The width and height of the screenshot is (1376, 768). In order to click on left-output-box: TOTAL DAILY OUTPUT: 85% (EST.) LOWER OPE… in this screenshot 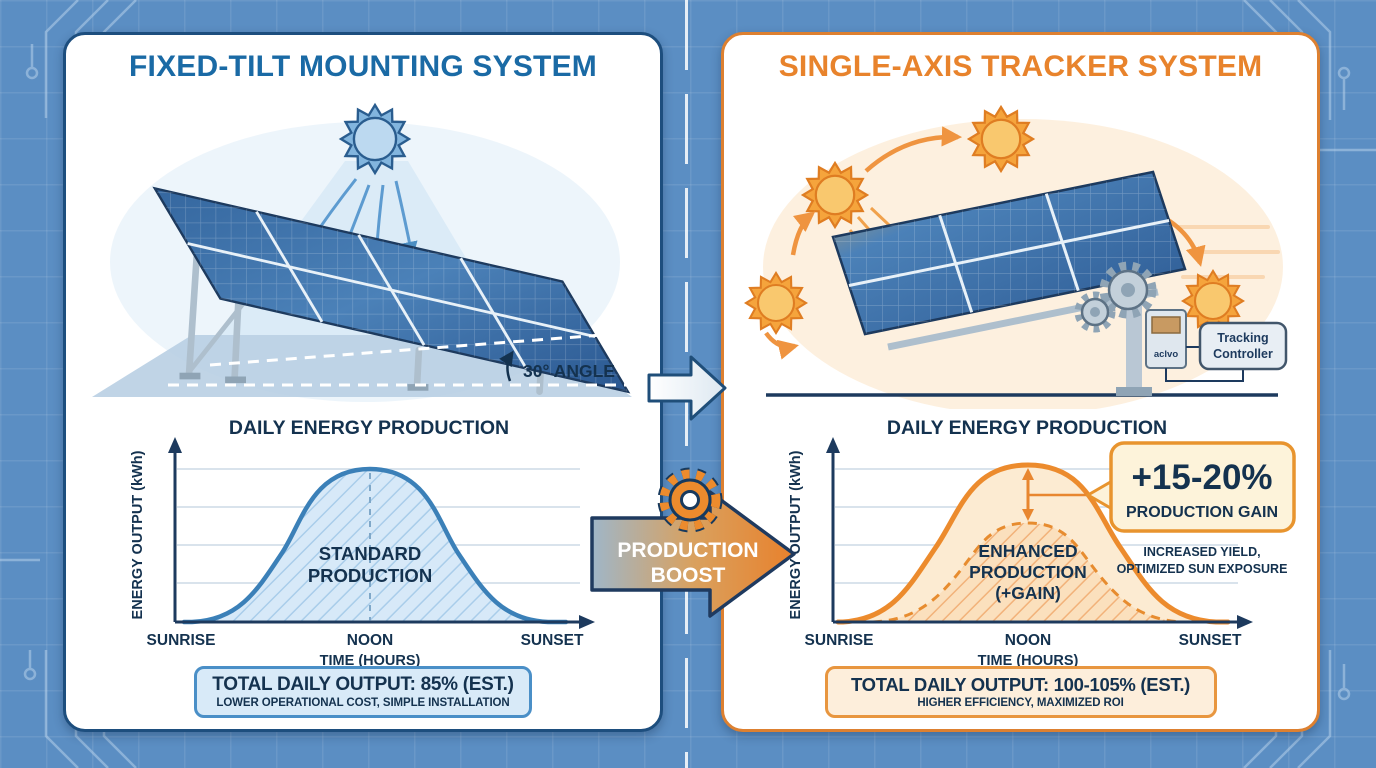, I will do `click(363, 692)`.